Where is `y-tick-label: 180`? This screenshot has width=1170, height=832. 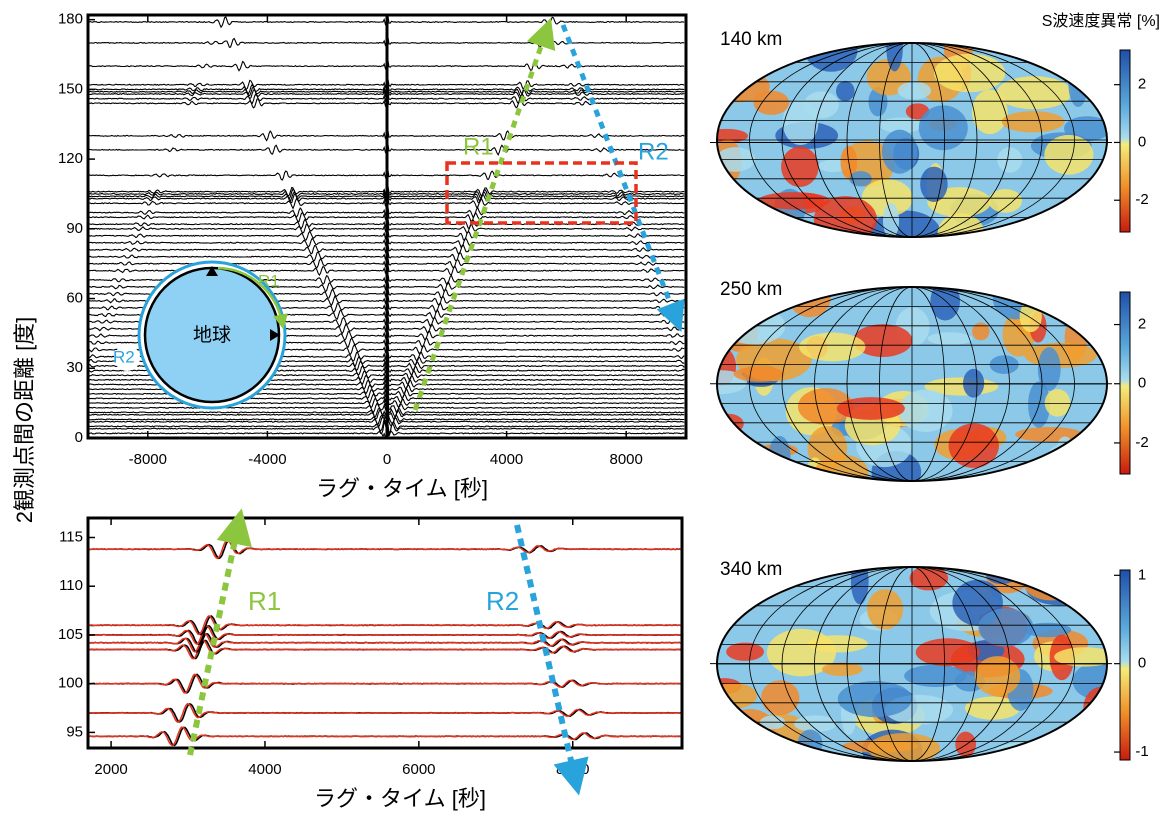 y-tick-label: 180 is located at coordinates (70, 19).